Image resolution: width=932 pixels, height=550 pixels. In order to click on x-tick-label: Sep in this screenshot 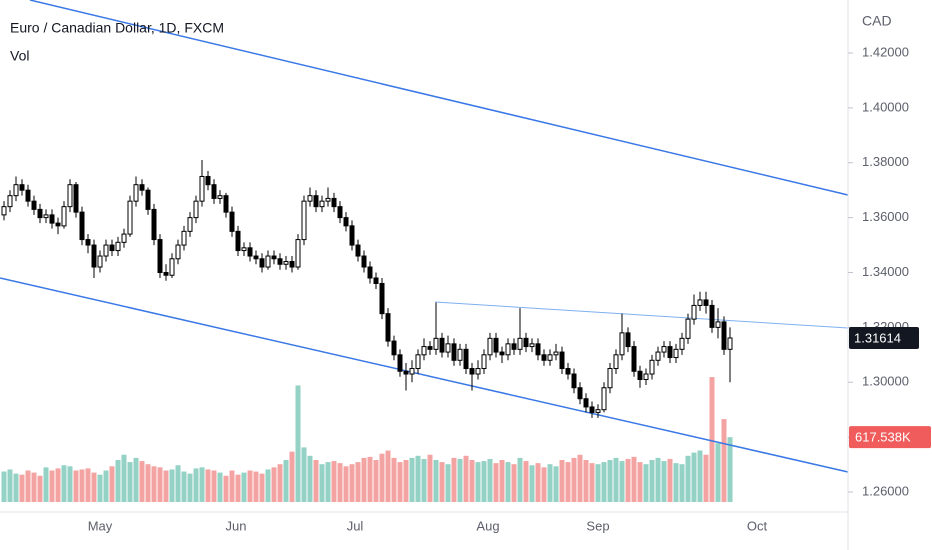, I will do `click(597, 525)`.